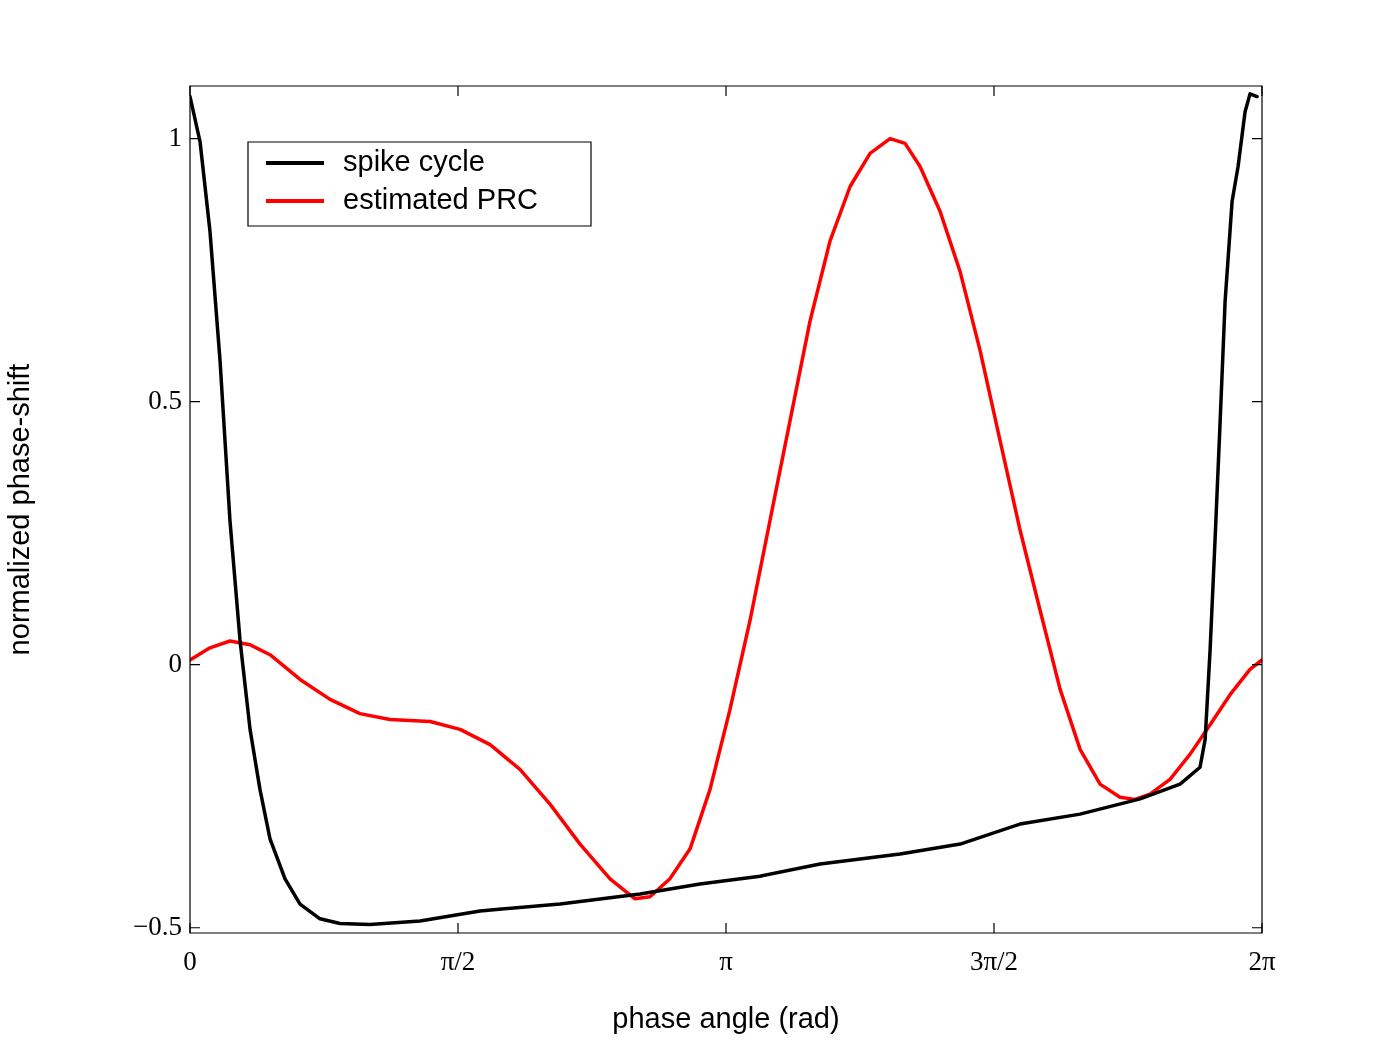 The image size is (1373, 1041). I want to click on x-tick-label: π/2, so click(458, 961).